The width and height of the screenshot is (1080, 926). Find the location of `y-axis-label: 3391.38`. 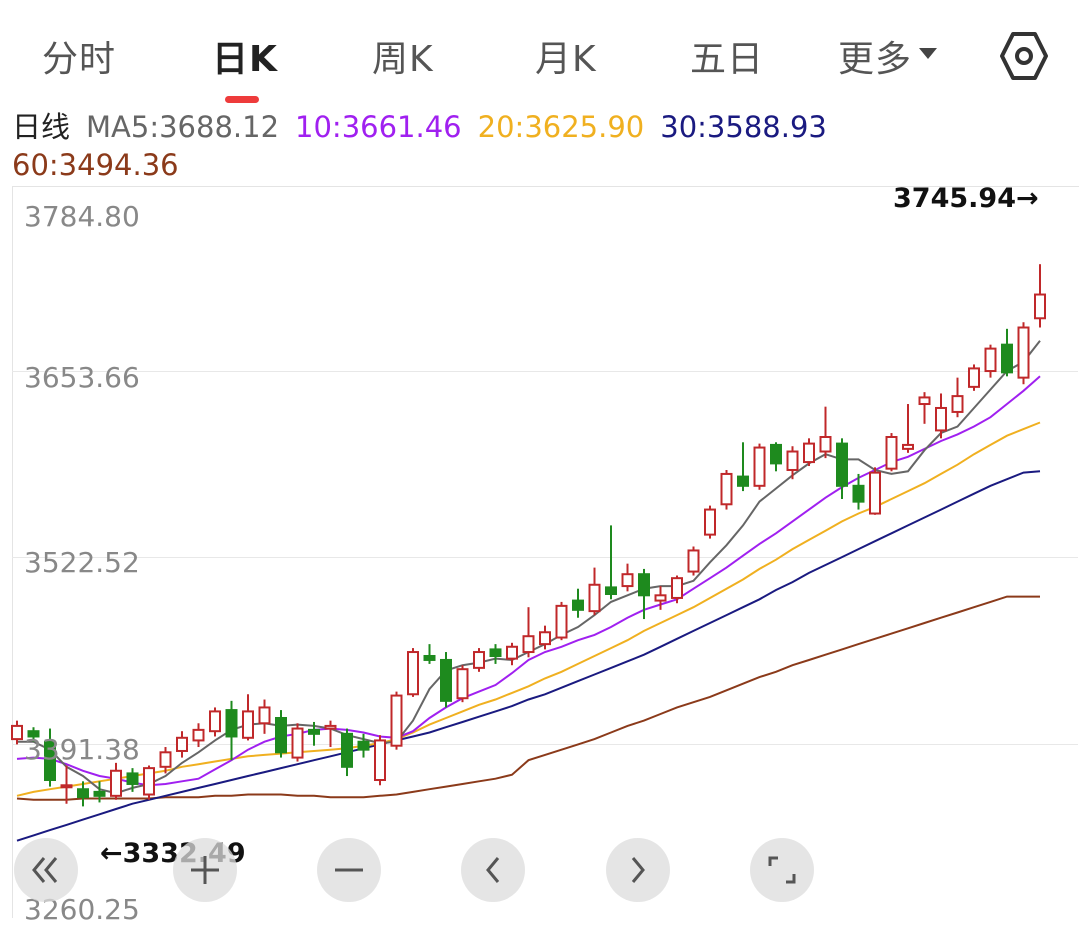

y-axis-label: 3391.38 is located at coordinates (82, 749).